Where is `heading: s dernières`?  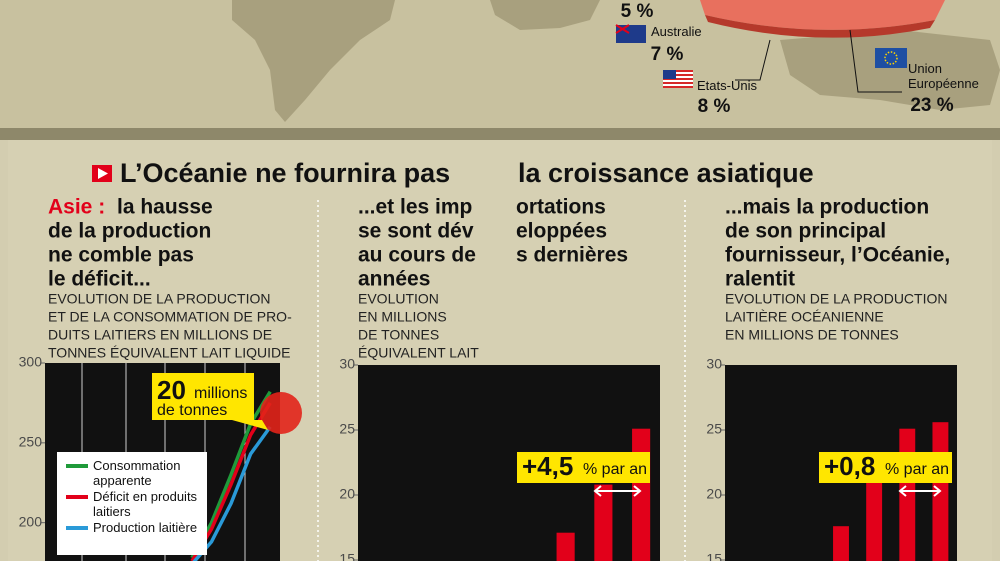
heading: s dernières is located at coordinates (572, 255).